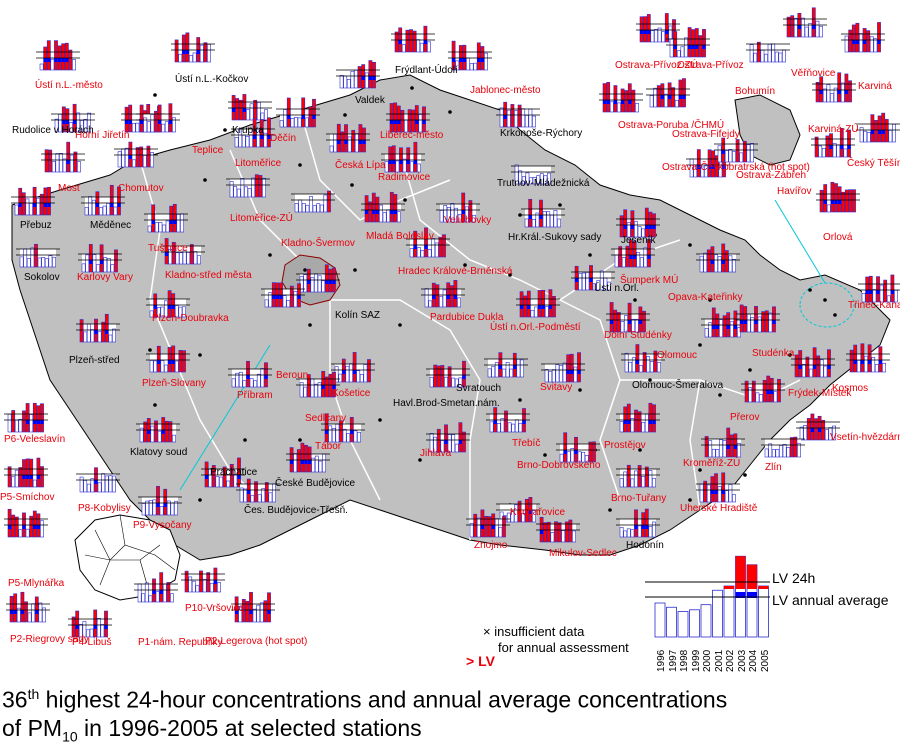  I want to click on station-label: P2-Riegrovy sady, so click(49, 639).